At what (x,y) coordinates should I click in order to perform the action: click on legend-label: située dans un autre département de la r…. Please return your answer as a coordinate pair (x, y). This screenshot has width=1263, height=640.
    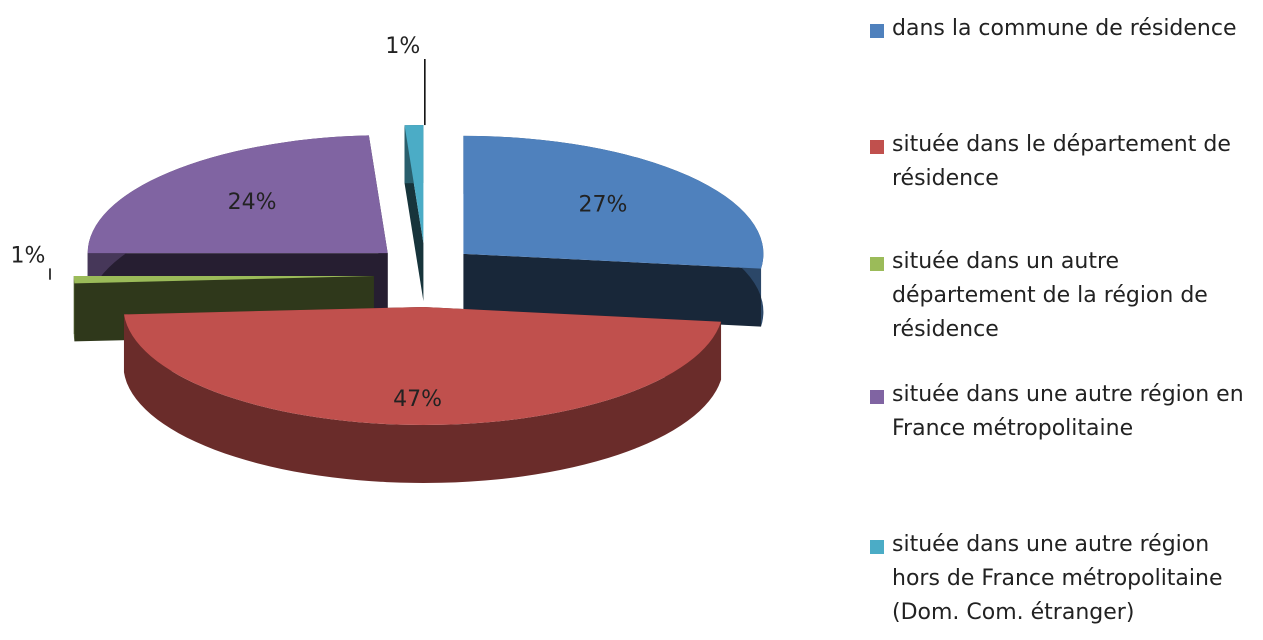
    Looking at the image, I should click on (1050, 295).